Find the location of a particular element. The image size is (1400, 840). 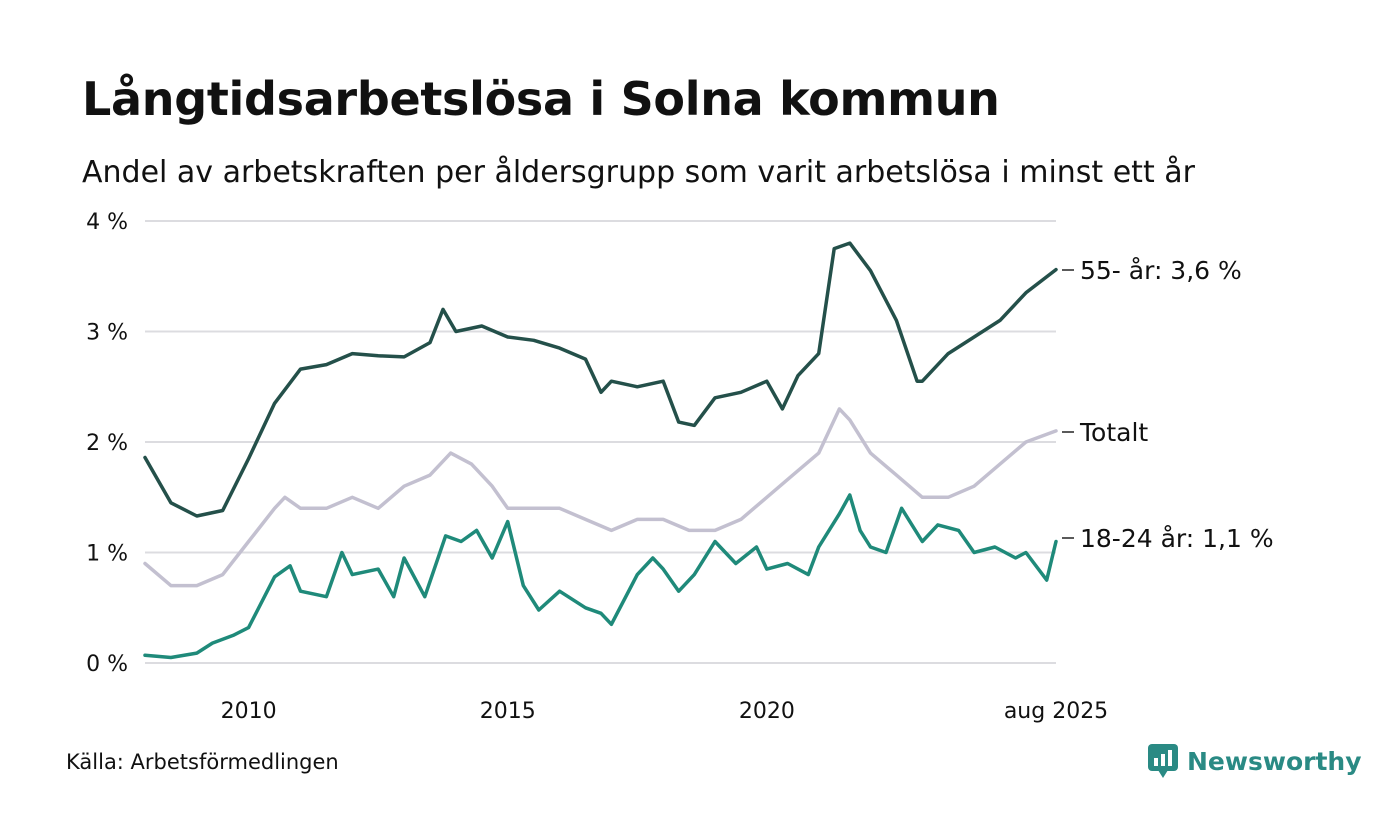

x-tick-label: 2010 is located at coordinates (249, 711).